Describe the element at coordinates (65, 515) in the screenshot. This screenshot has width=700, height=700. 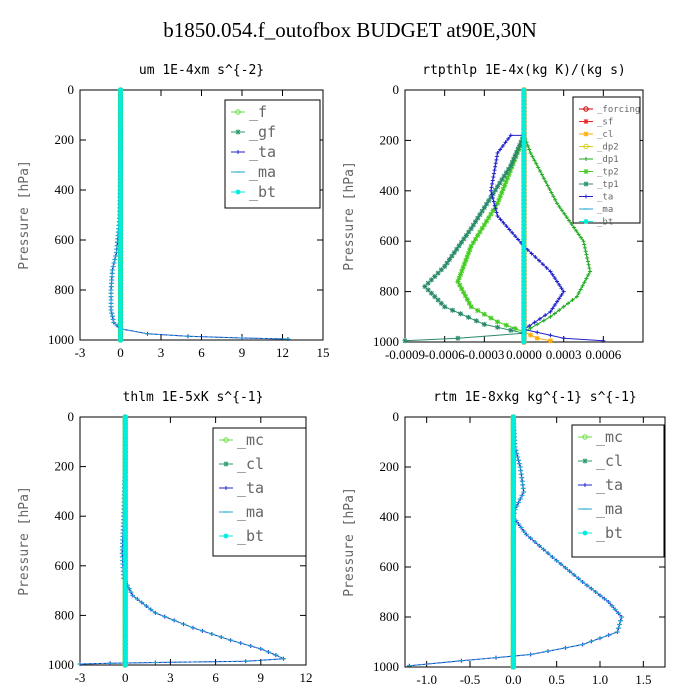
I see `y-tick-label: 400` at that location.